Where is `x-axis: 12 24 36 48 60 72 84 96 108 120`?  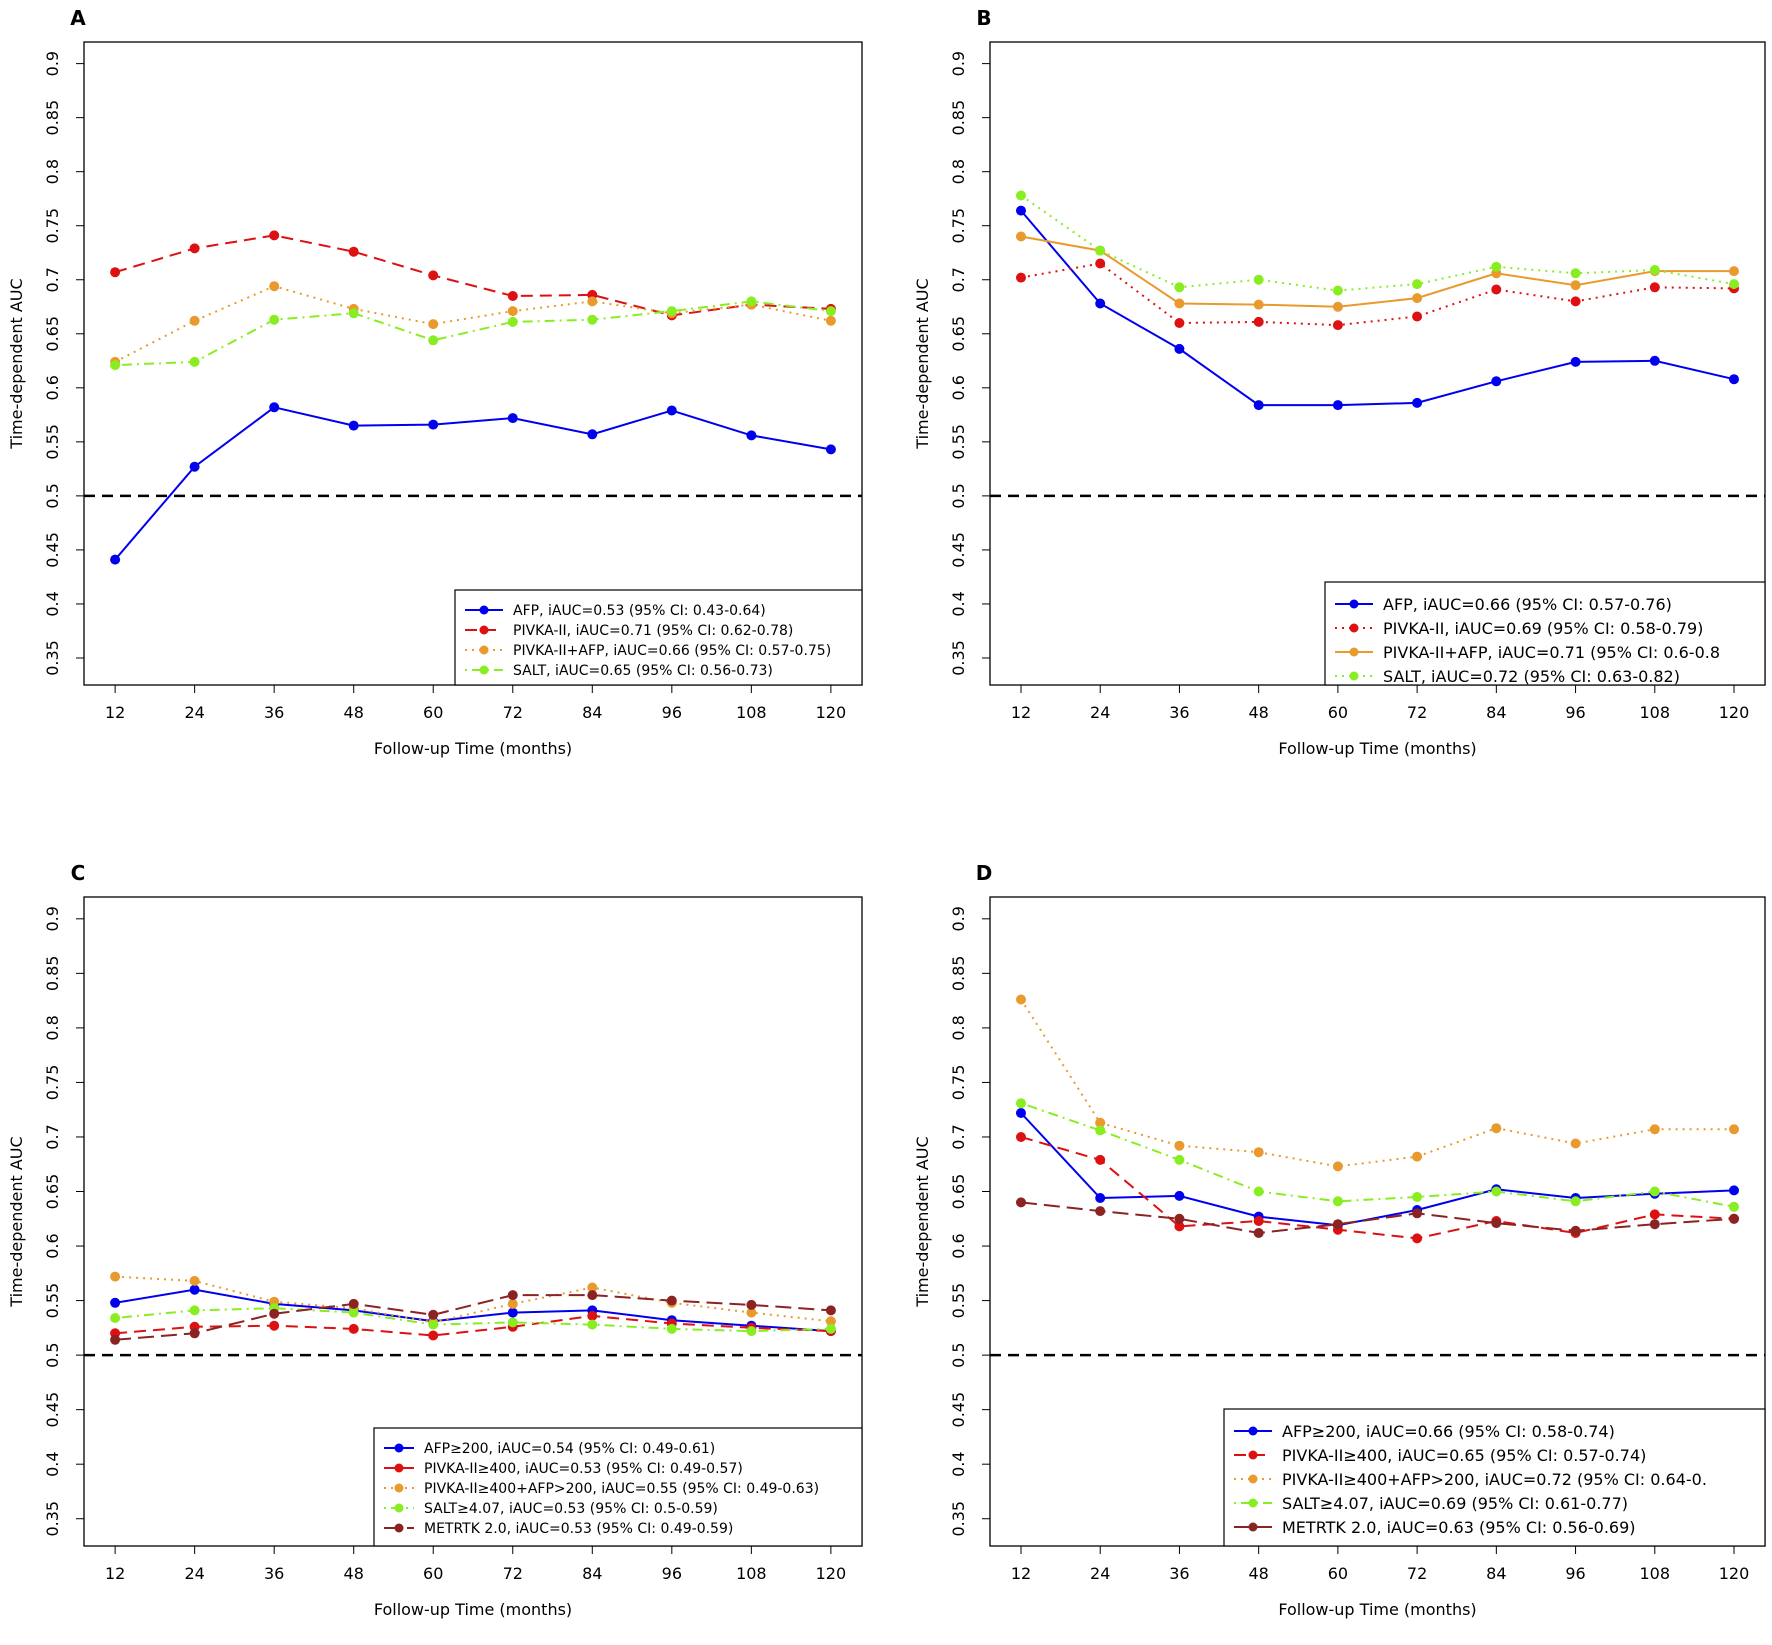
x-axis: 12 24 36 48 60 72 84 96 108 120 is located at coordinates (1380, 703).